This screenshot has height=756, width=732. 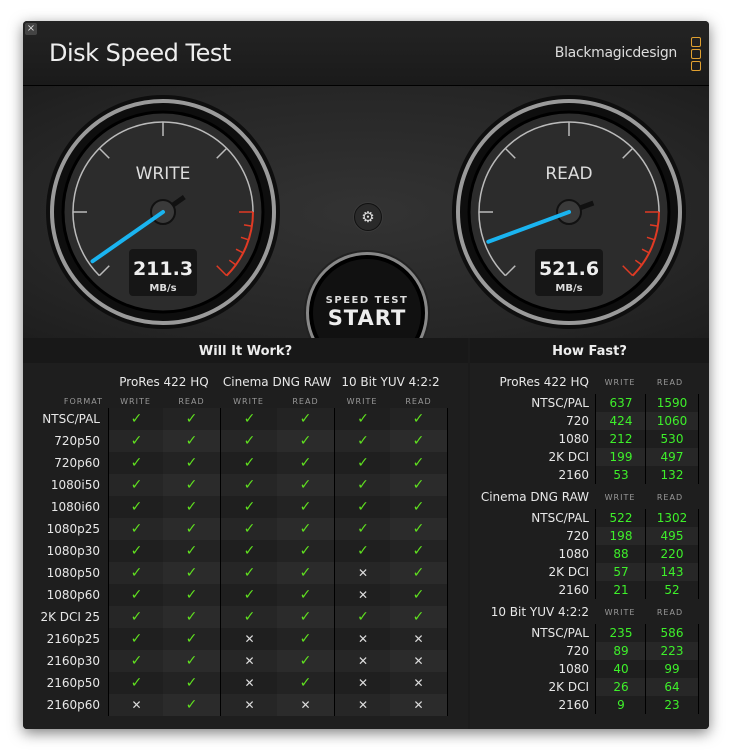 What do you see at coordinates (510, 153) in the screenshot?
I see `read-tick` at bounding box center [510, 153].